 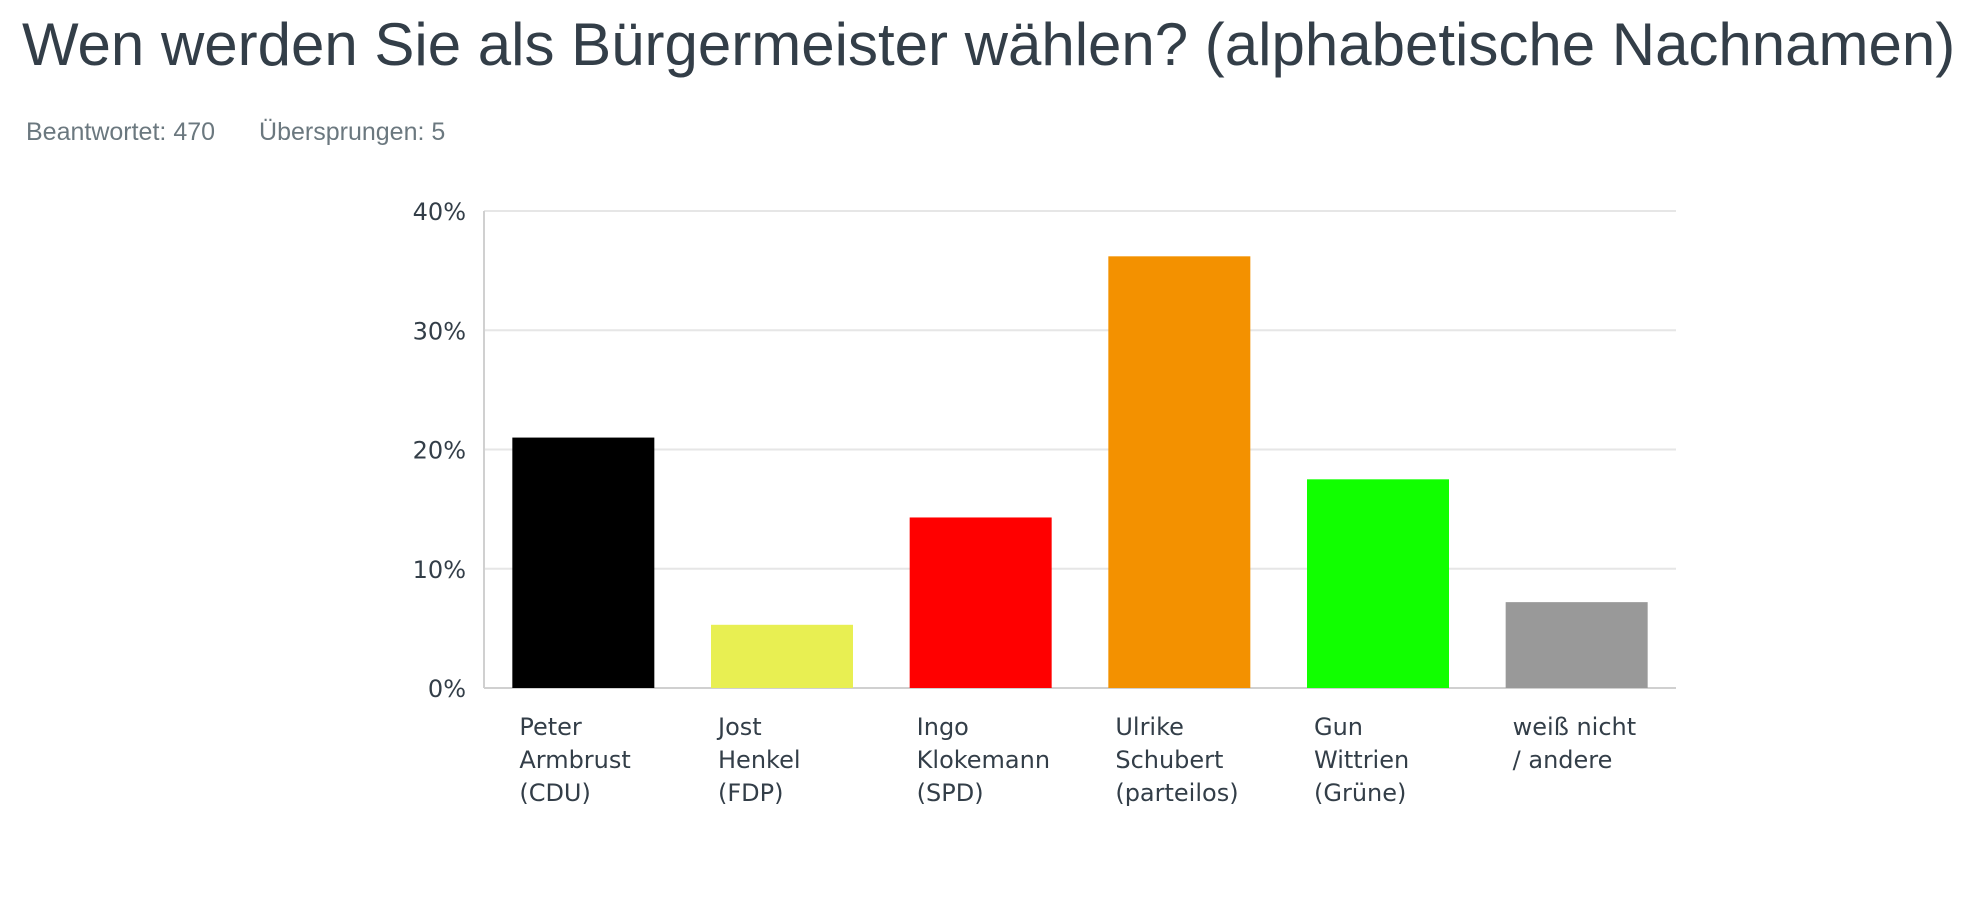 I want to click on x-category-label-line: / andere, so click(x=1563, y=760).